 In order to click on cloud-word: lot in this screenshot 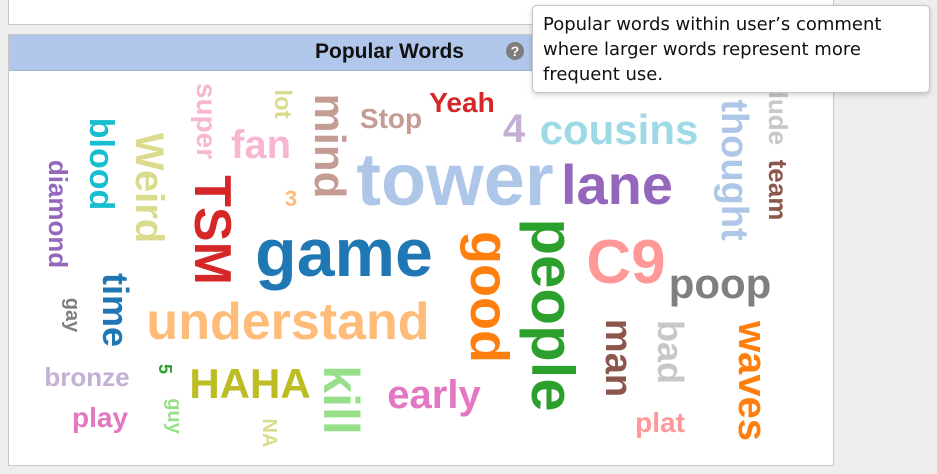, I will do `click(282, 104)`.